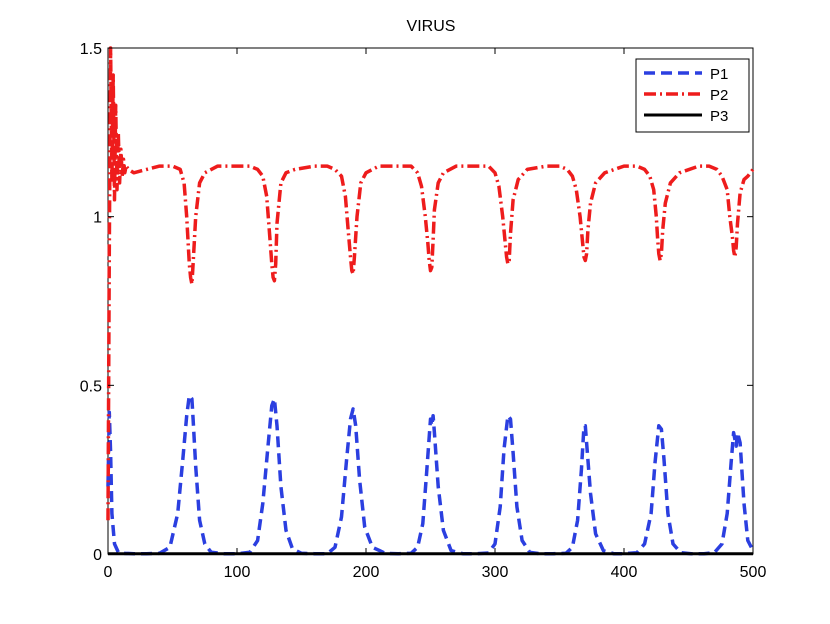  What do you see at coordinates (91, 49) in the screenshot?
I see `y-tick-label: 1.5` at bounding box center [91, 49].